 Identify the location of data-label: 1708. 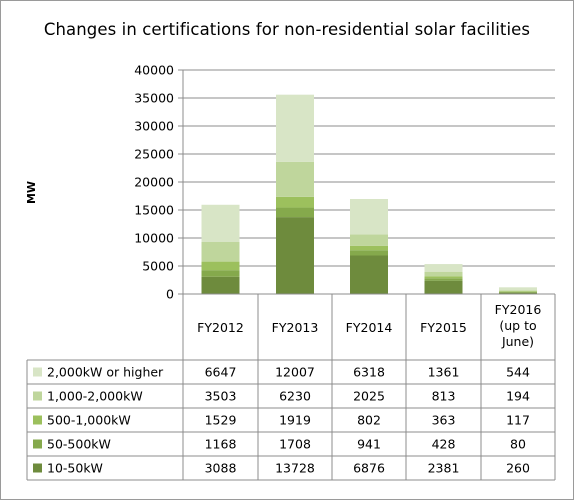
(295, 444).